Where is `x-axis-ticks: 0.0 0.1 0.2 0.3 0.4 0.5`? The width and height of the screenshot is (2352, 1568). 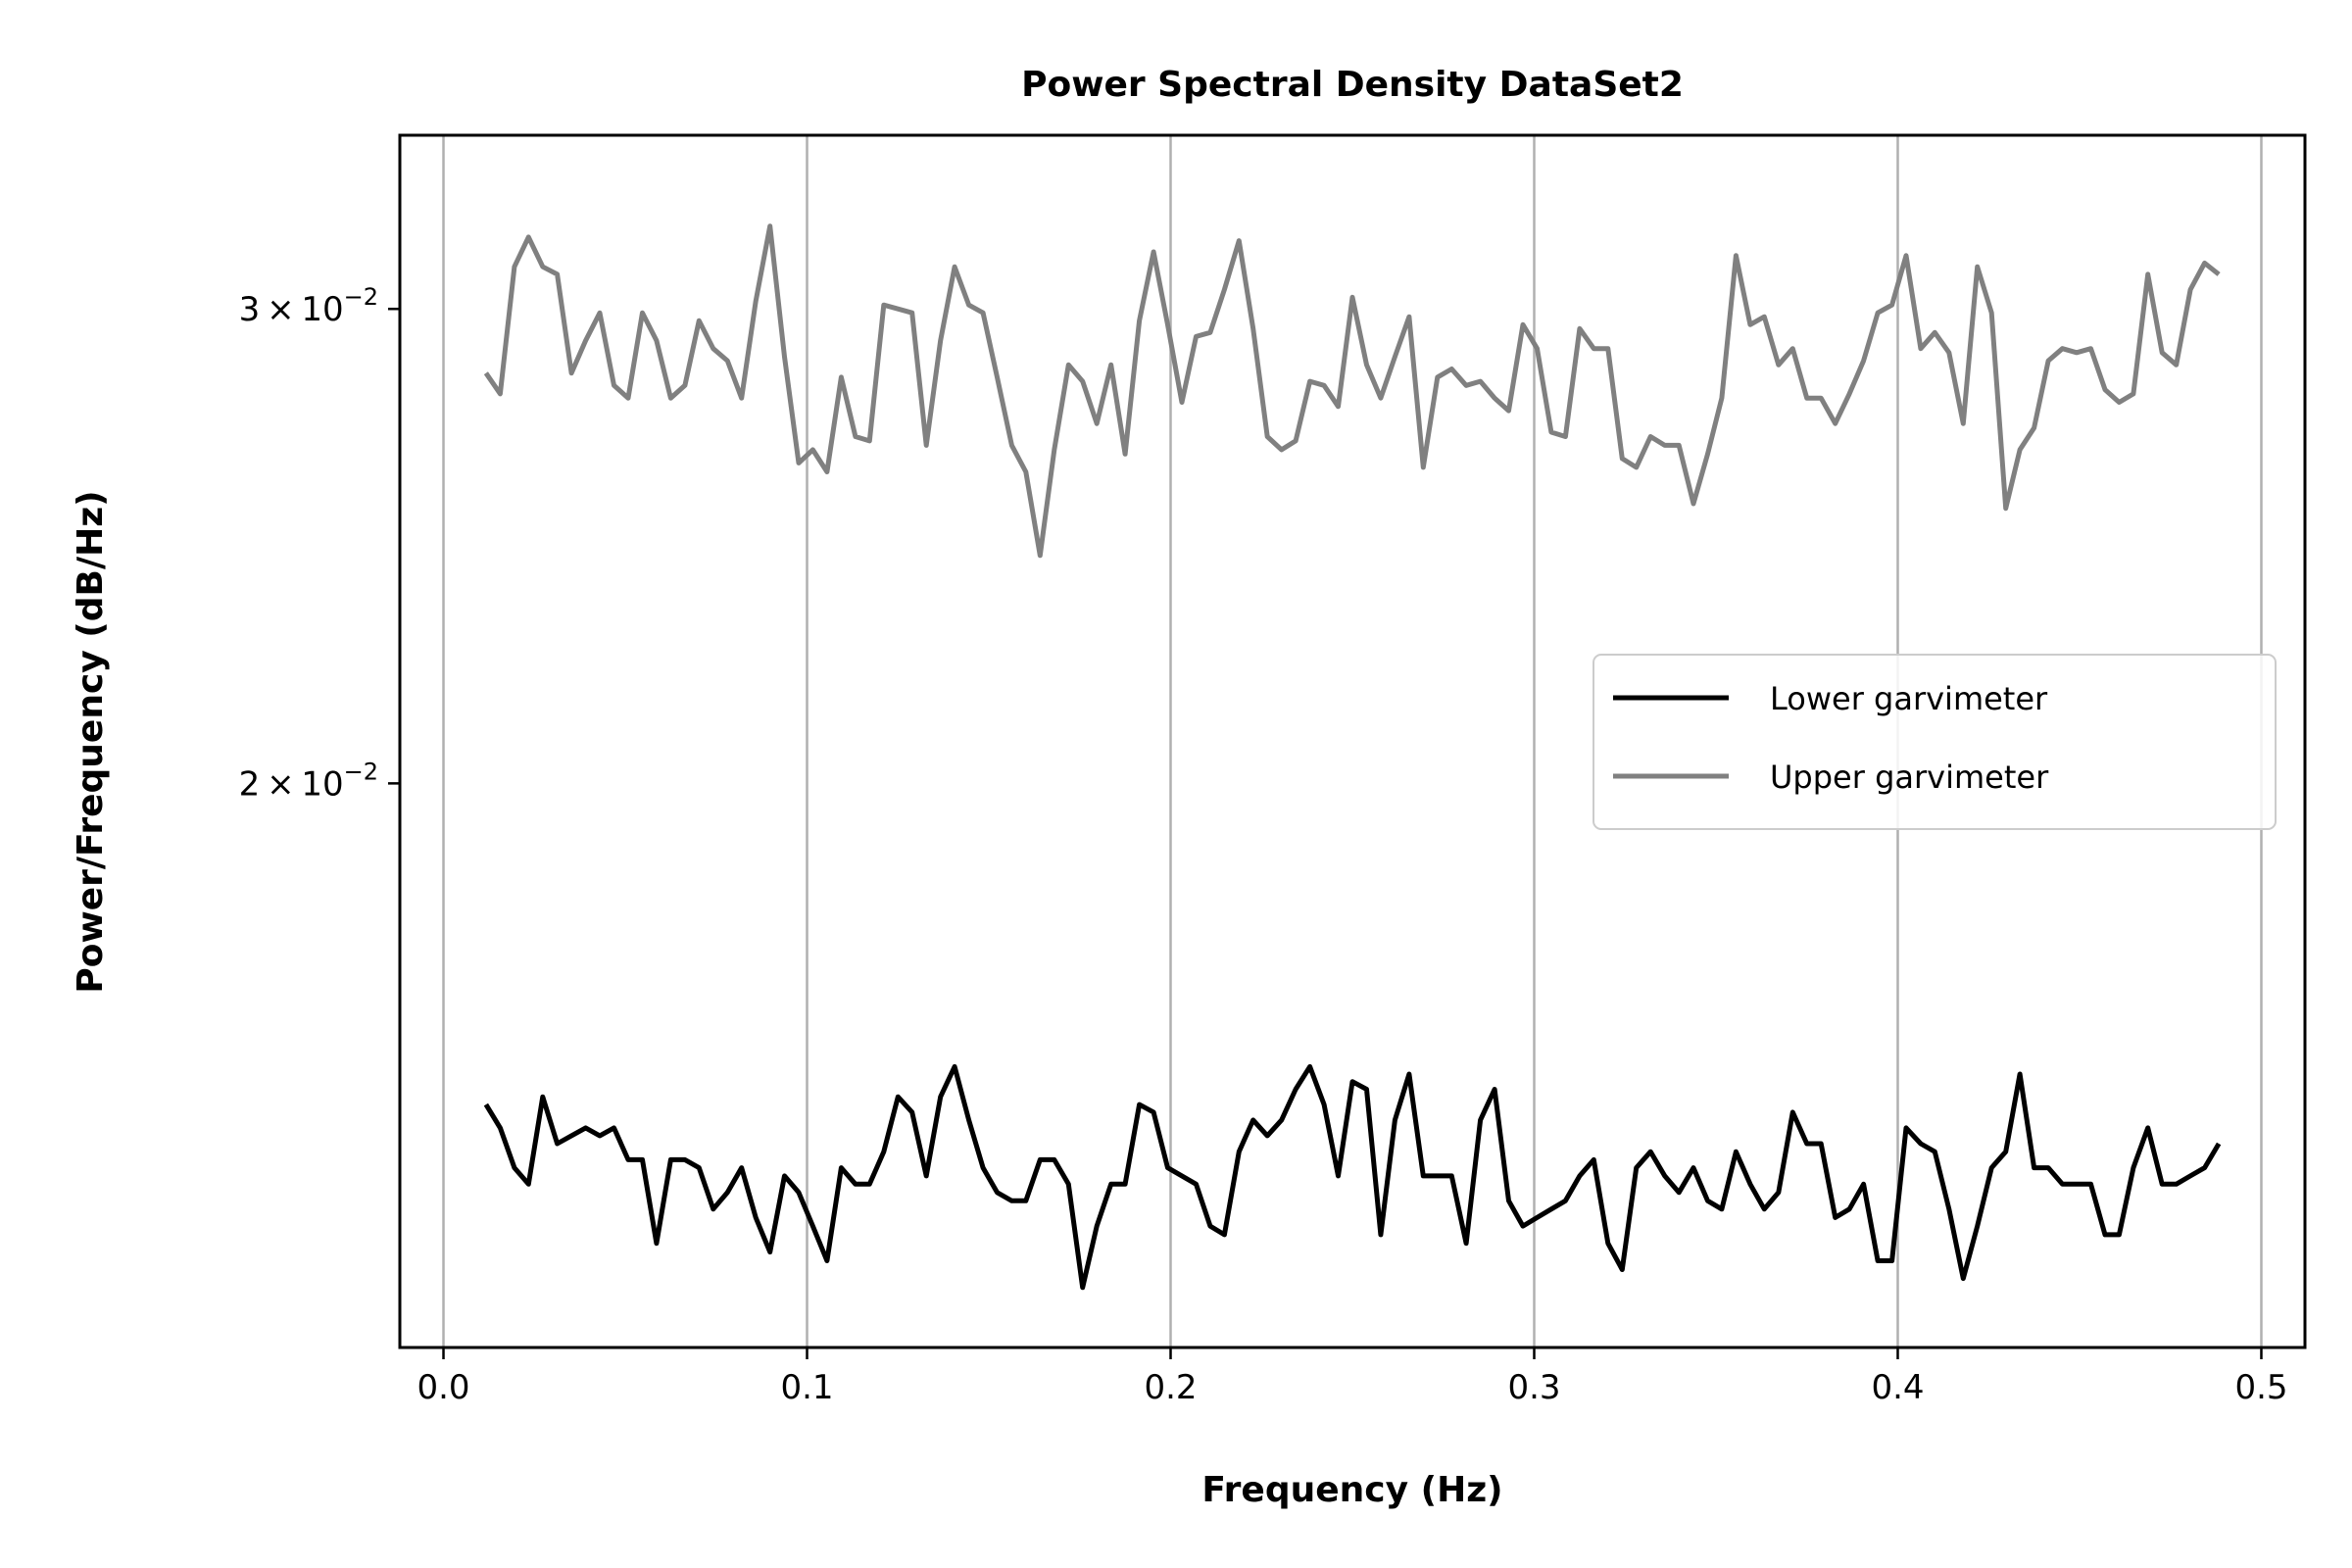 x-axis-ticks: 0.0 0.1 0.2 0.3 0.4 0.5 is located at coordinates (1352, 1377).